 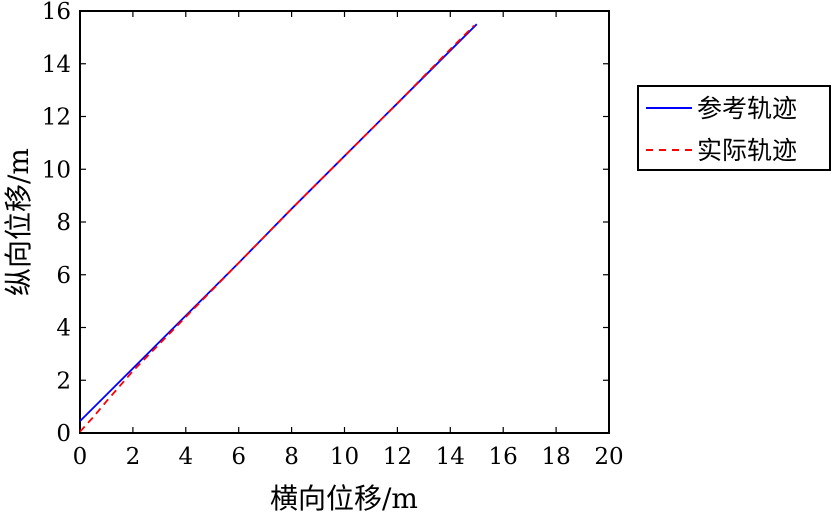 I want to click on x-tick-label: 4, so click(x=185, y=457).